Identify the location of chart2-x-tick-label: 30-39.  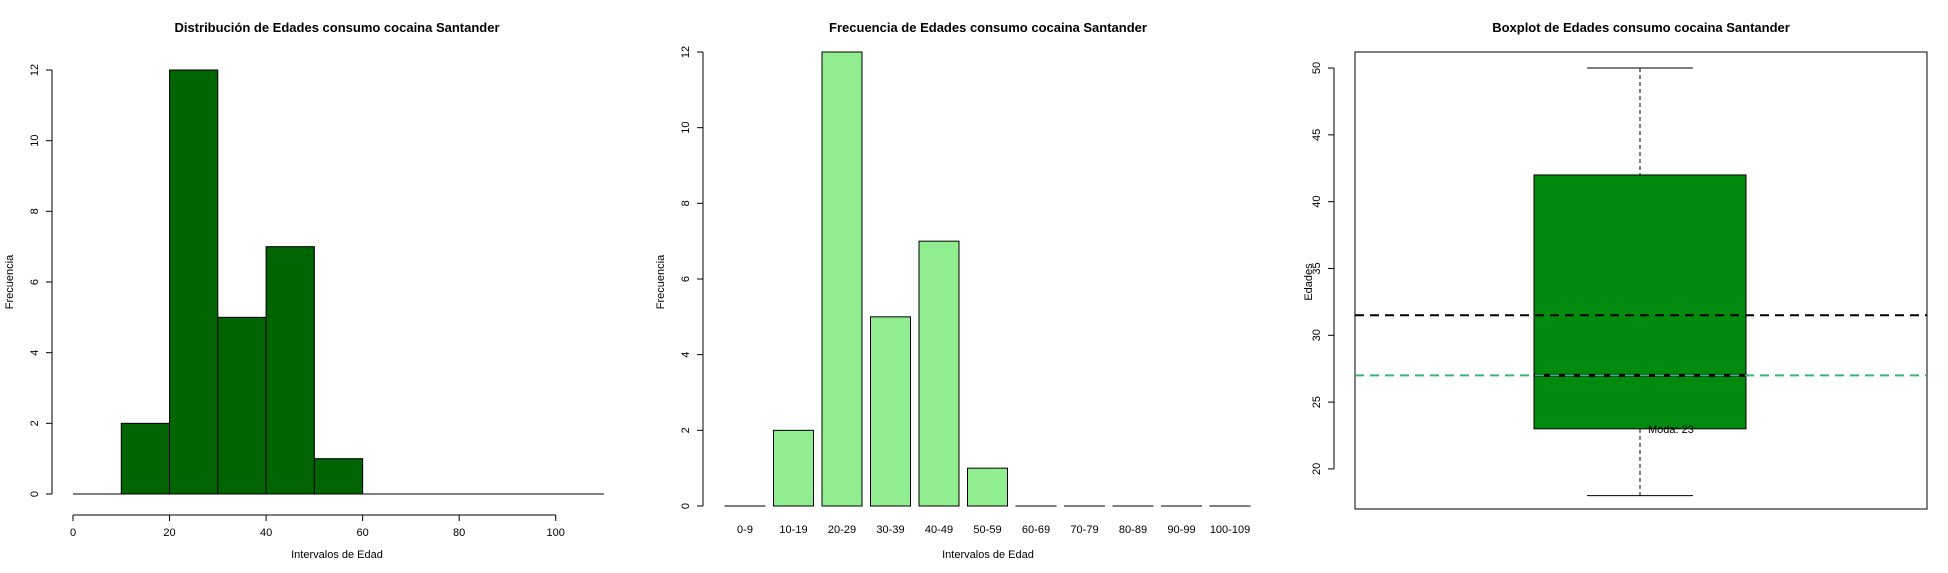
(890, 530).